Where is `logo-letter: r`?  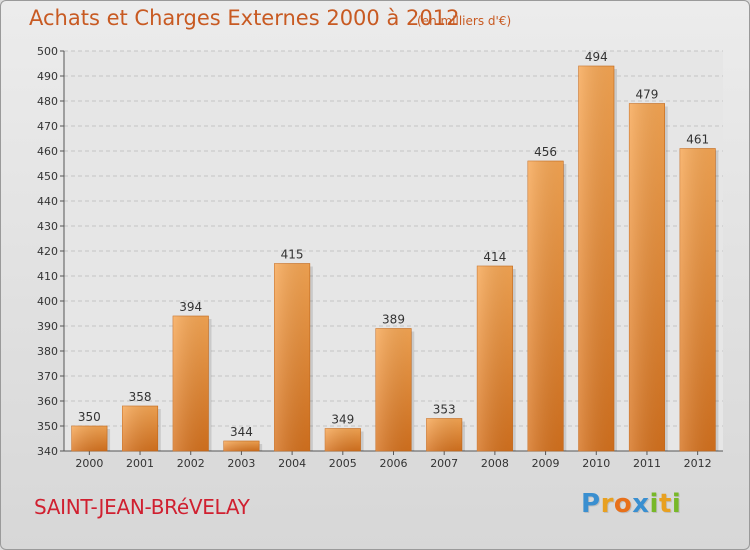
logo-letter: r is located at coordinates (607, 504).